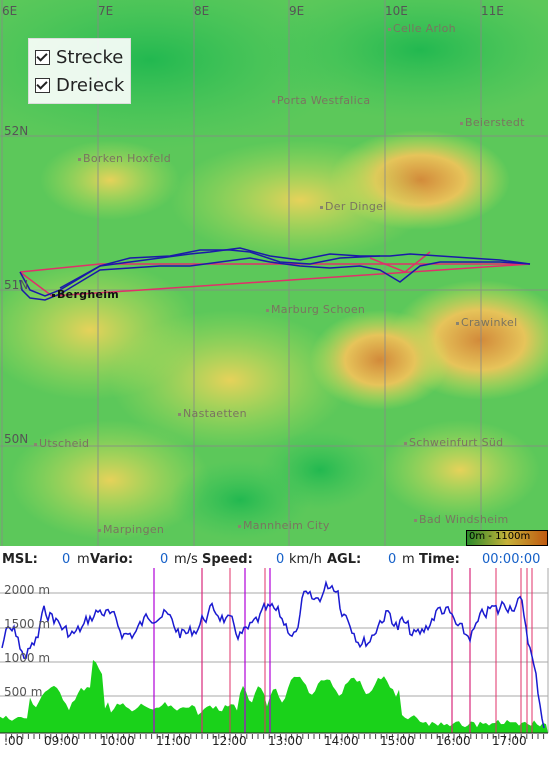 Image resolution: width=552 pixels, height=759 pixels. Describe the element at coordinates (27, 658) in the screenshot. I see `alt-axis-label: 1000 m` at that location.